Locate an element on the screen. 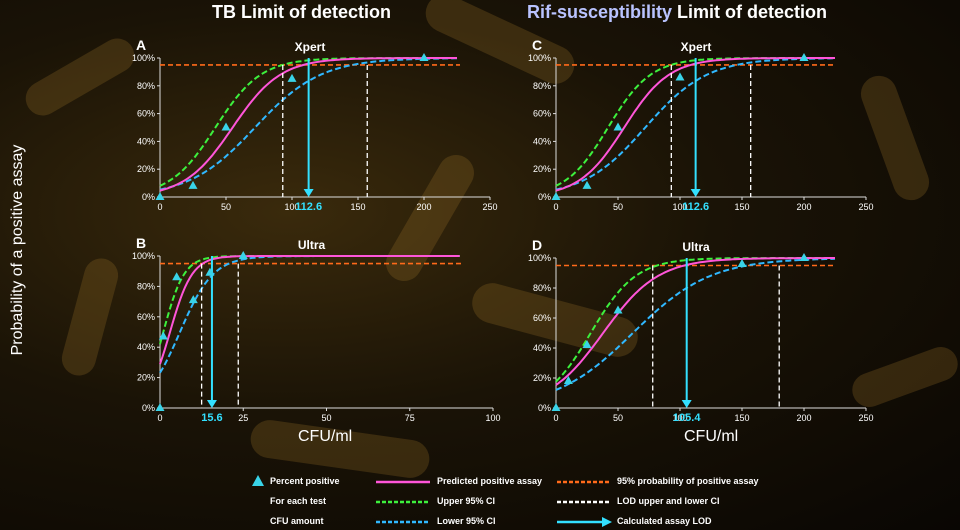 The width and height of the screenshot is (960, 530). x-axis-label-left: CFU/ml is located at coordinates (325, 436).